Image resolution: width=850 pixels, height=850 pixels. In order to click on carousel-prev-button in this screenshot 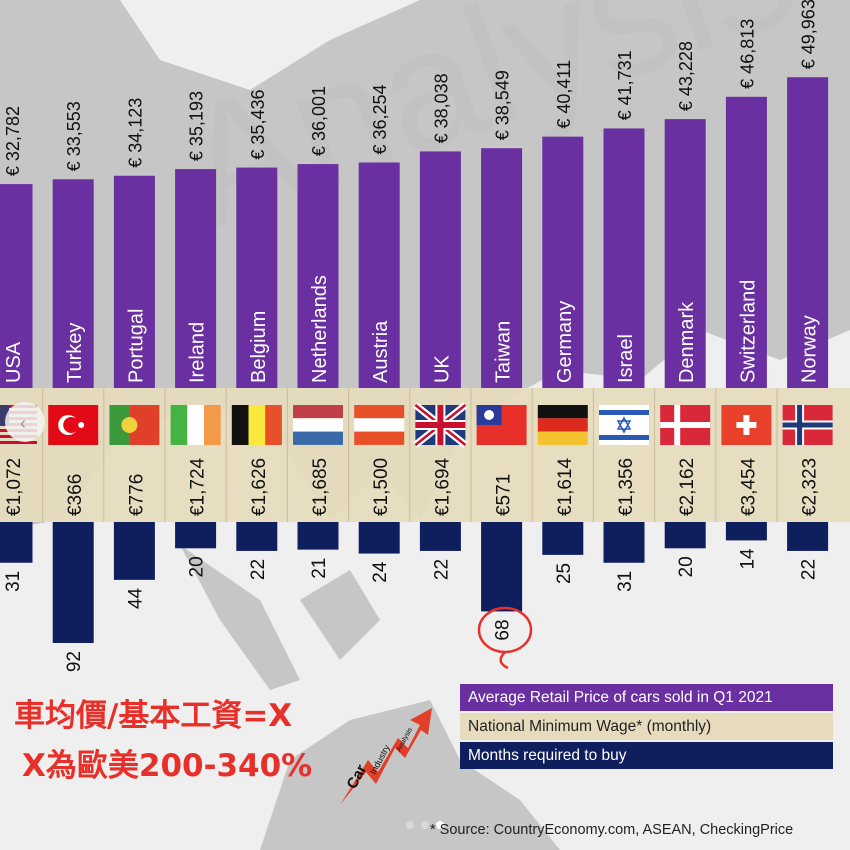, I will do `click(25, 422)`.